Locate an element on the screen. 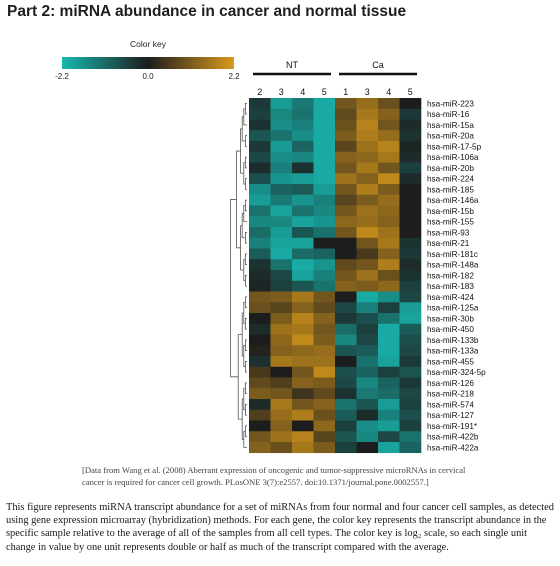 The width and height of the screenshot is (560, 566). row-label: hsa-miR-450 is located at coordinates (450, 329).